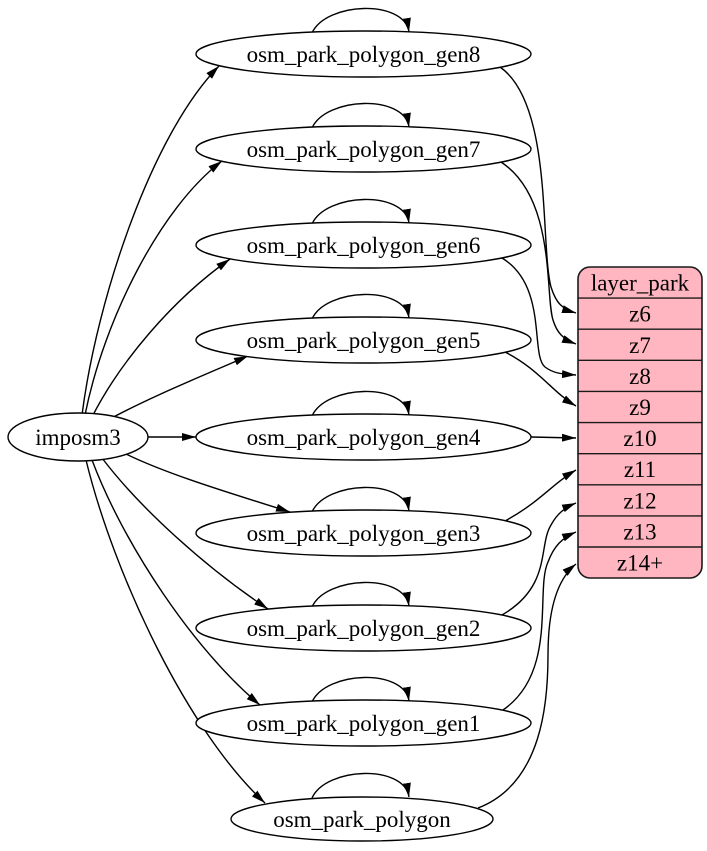 This screenshot has height=851, width=707. Describe the element at coordinates (361, 785) in the screenshot. I see `edge-osm-park-polygon-self-loop` at that location.